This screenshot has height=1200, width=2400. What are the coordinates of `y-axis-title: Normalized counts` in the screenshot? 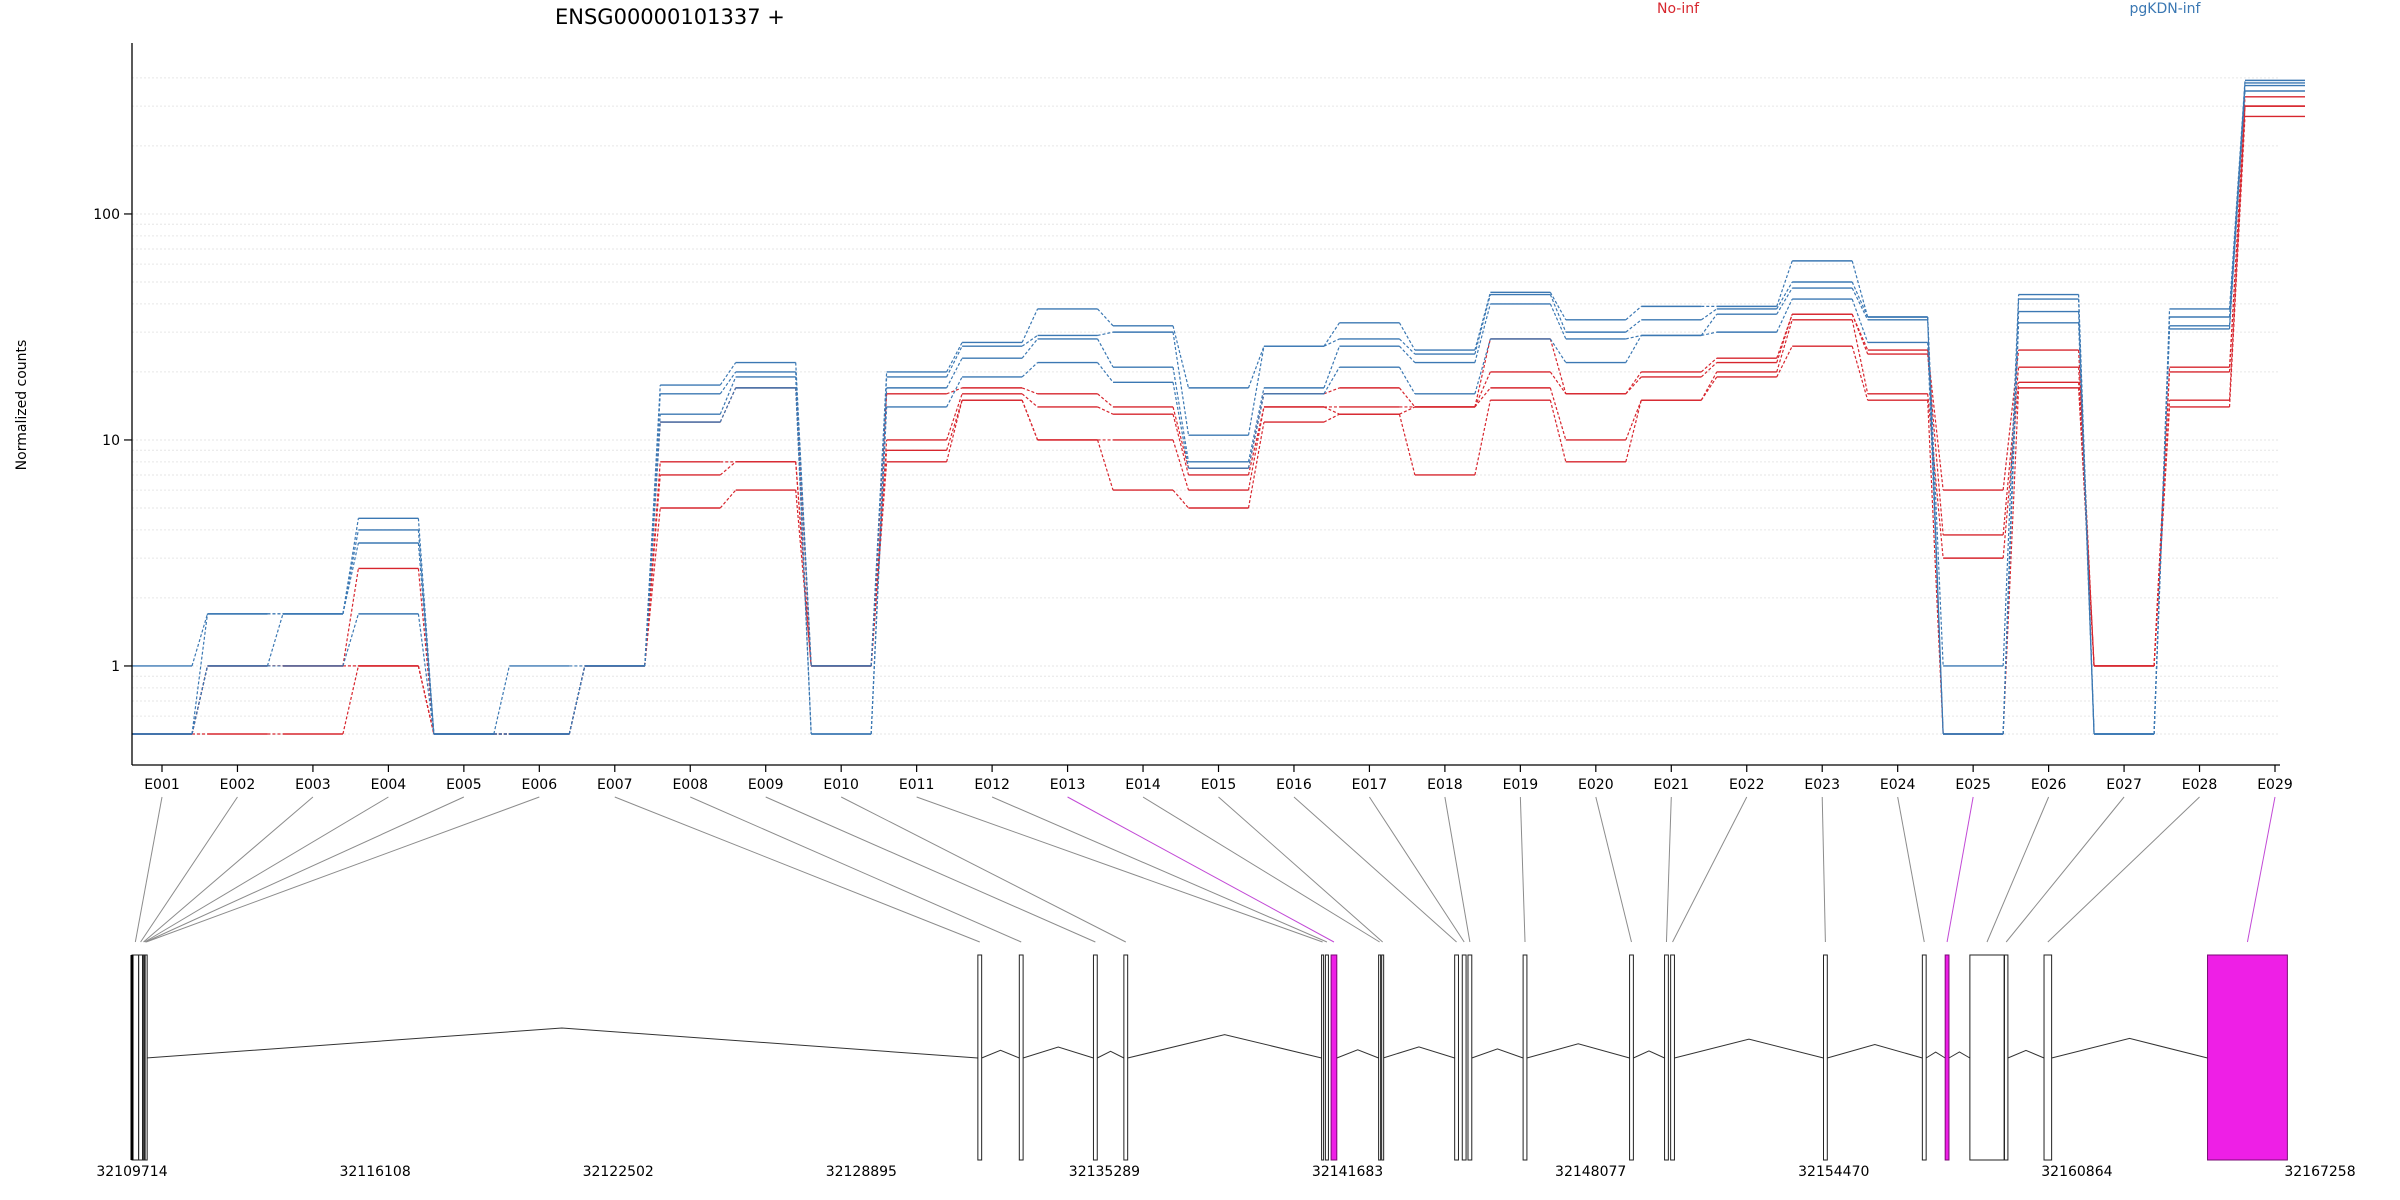 It's located at (22, 405).